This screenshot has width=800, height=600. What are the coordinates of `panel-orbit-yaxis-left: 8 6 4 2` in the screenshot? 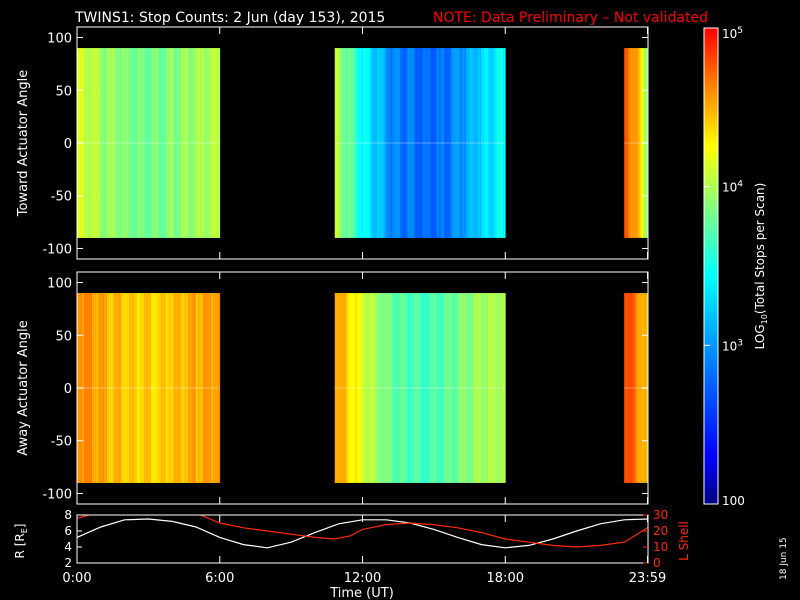 It's located at (73, 539).